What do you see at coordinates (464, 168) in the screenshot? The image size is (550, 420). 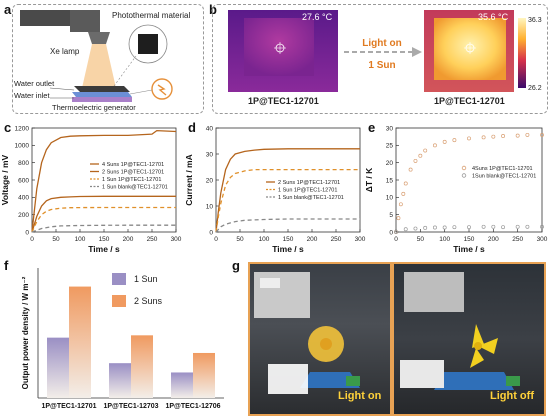 I see `legend-marker` at bounding box center [464, 168].